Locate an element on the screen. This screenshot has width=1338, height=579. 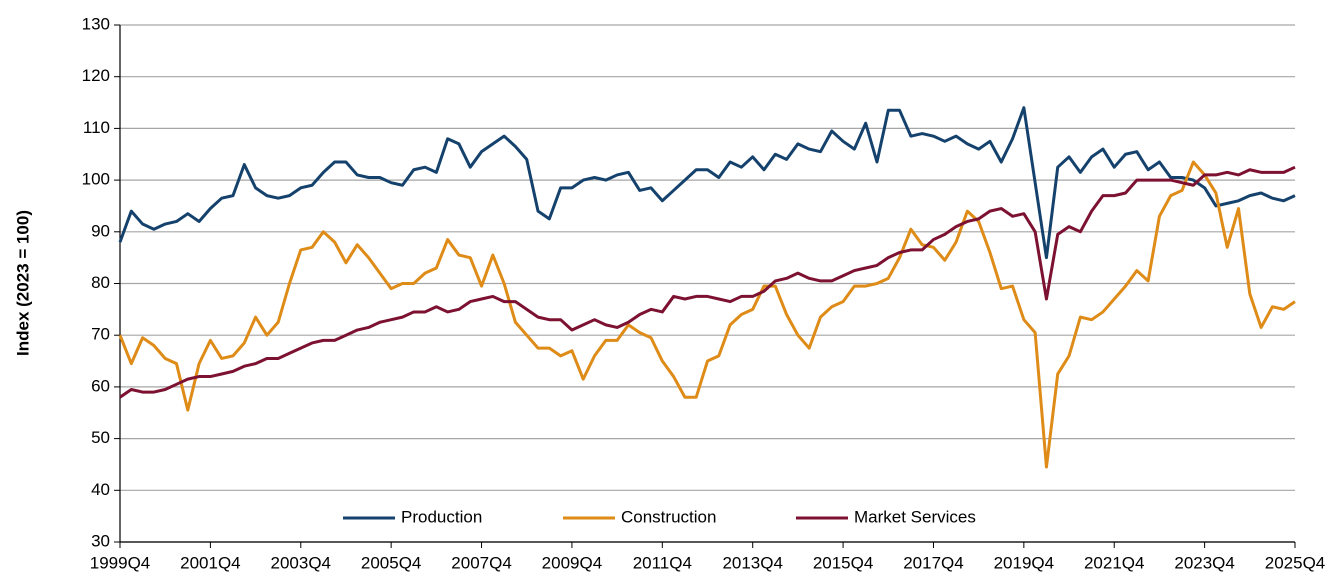
y-tick-label: 70 is located at coordinates (100, 334).